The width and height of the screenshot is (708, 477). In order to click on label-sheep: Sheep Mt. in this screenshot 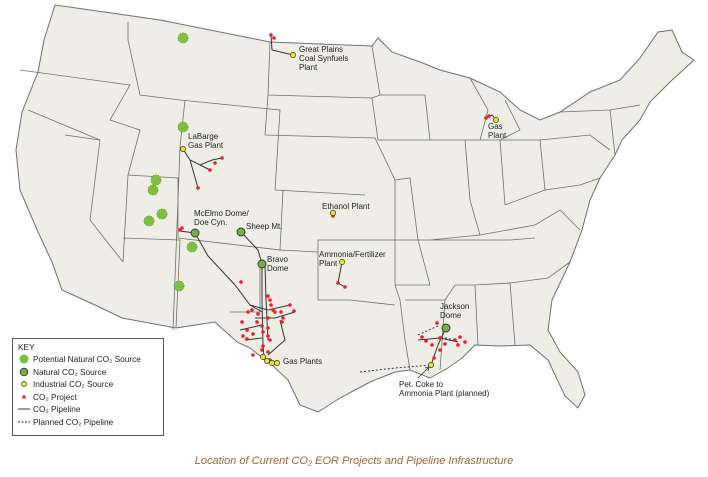, I will do `click(264, 226)`.